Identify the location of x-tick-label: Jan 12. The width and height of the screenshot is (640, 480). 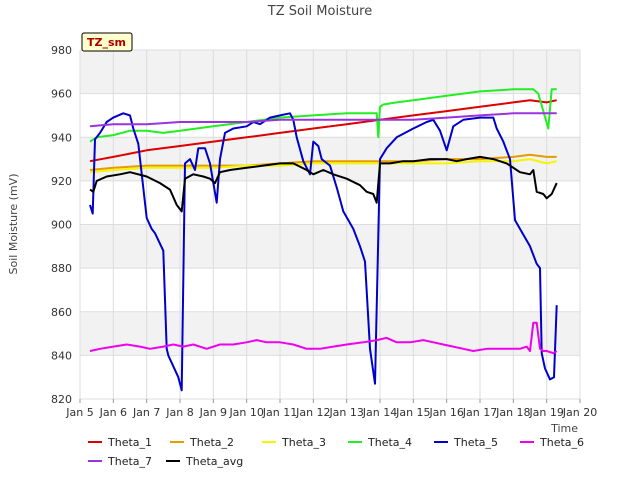
(312, 412).